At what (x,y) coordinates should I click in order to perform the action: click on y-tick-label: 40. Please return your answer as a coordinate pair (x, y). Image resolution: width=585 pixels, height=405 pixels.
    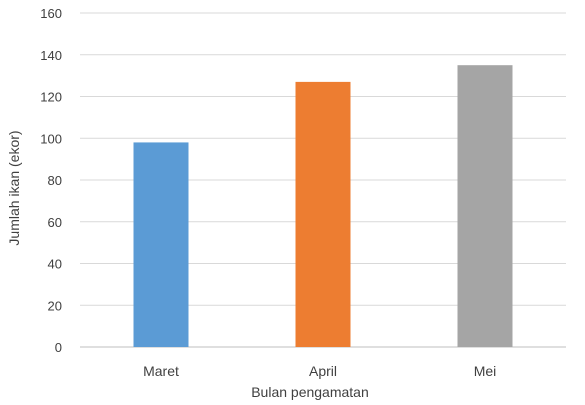
    Looking at the image, I should click on (55, 264).